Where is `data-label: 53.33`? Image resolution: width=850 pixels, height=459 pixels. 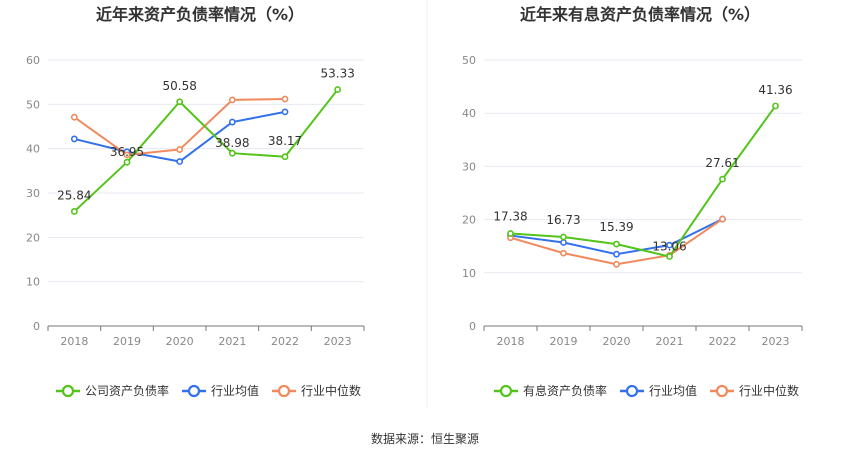
data-label: 53.33 is located at coordinates (337, 74).